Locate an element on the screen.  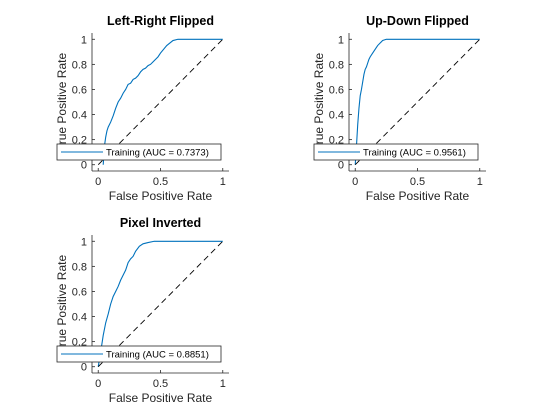
chart-title: Left-Right Flipped is located at coordinates (160, 21).